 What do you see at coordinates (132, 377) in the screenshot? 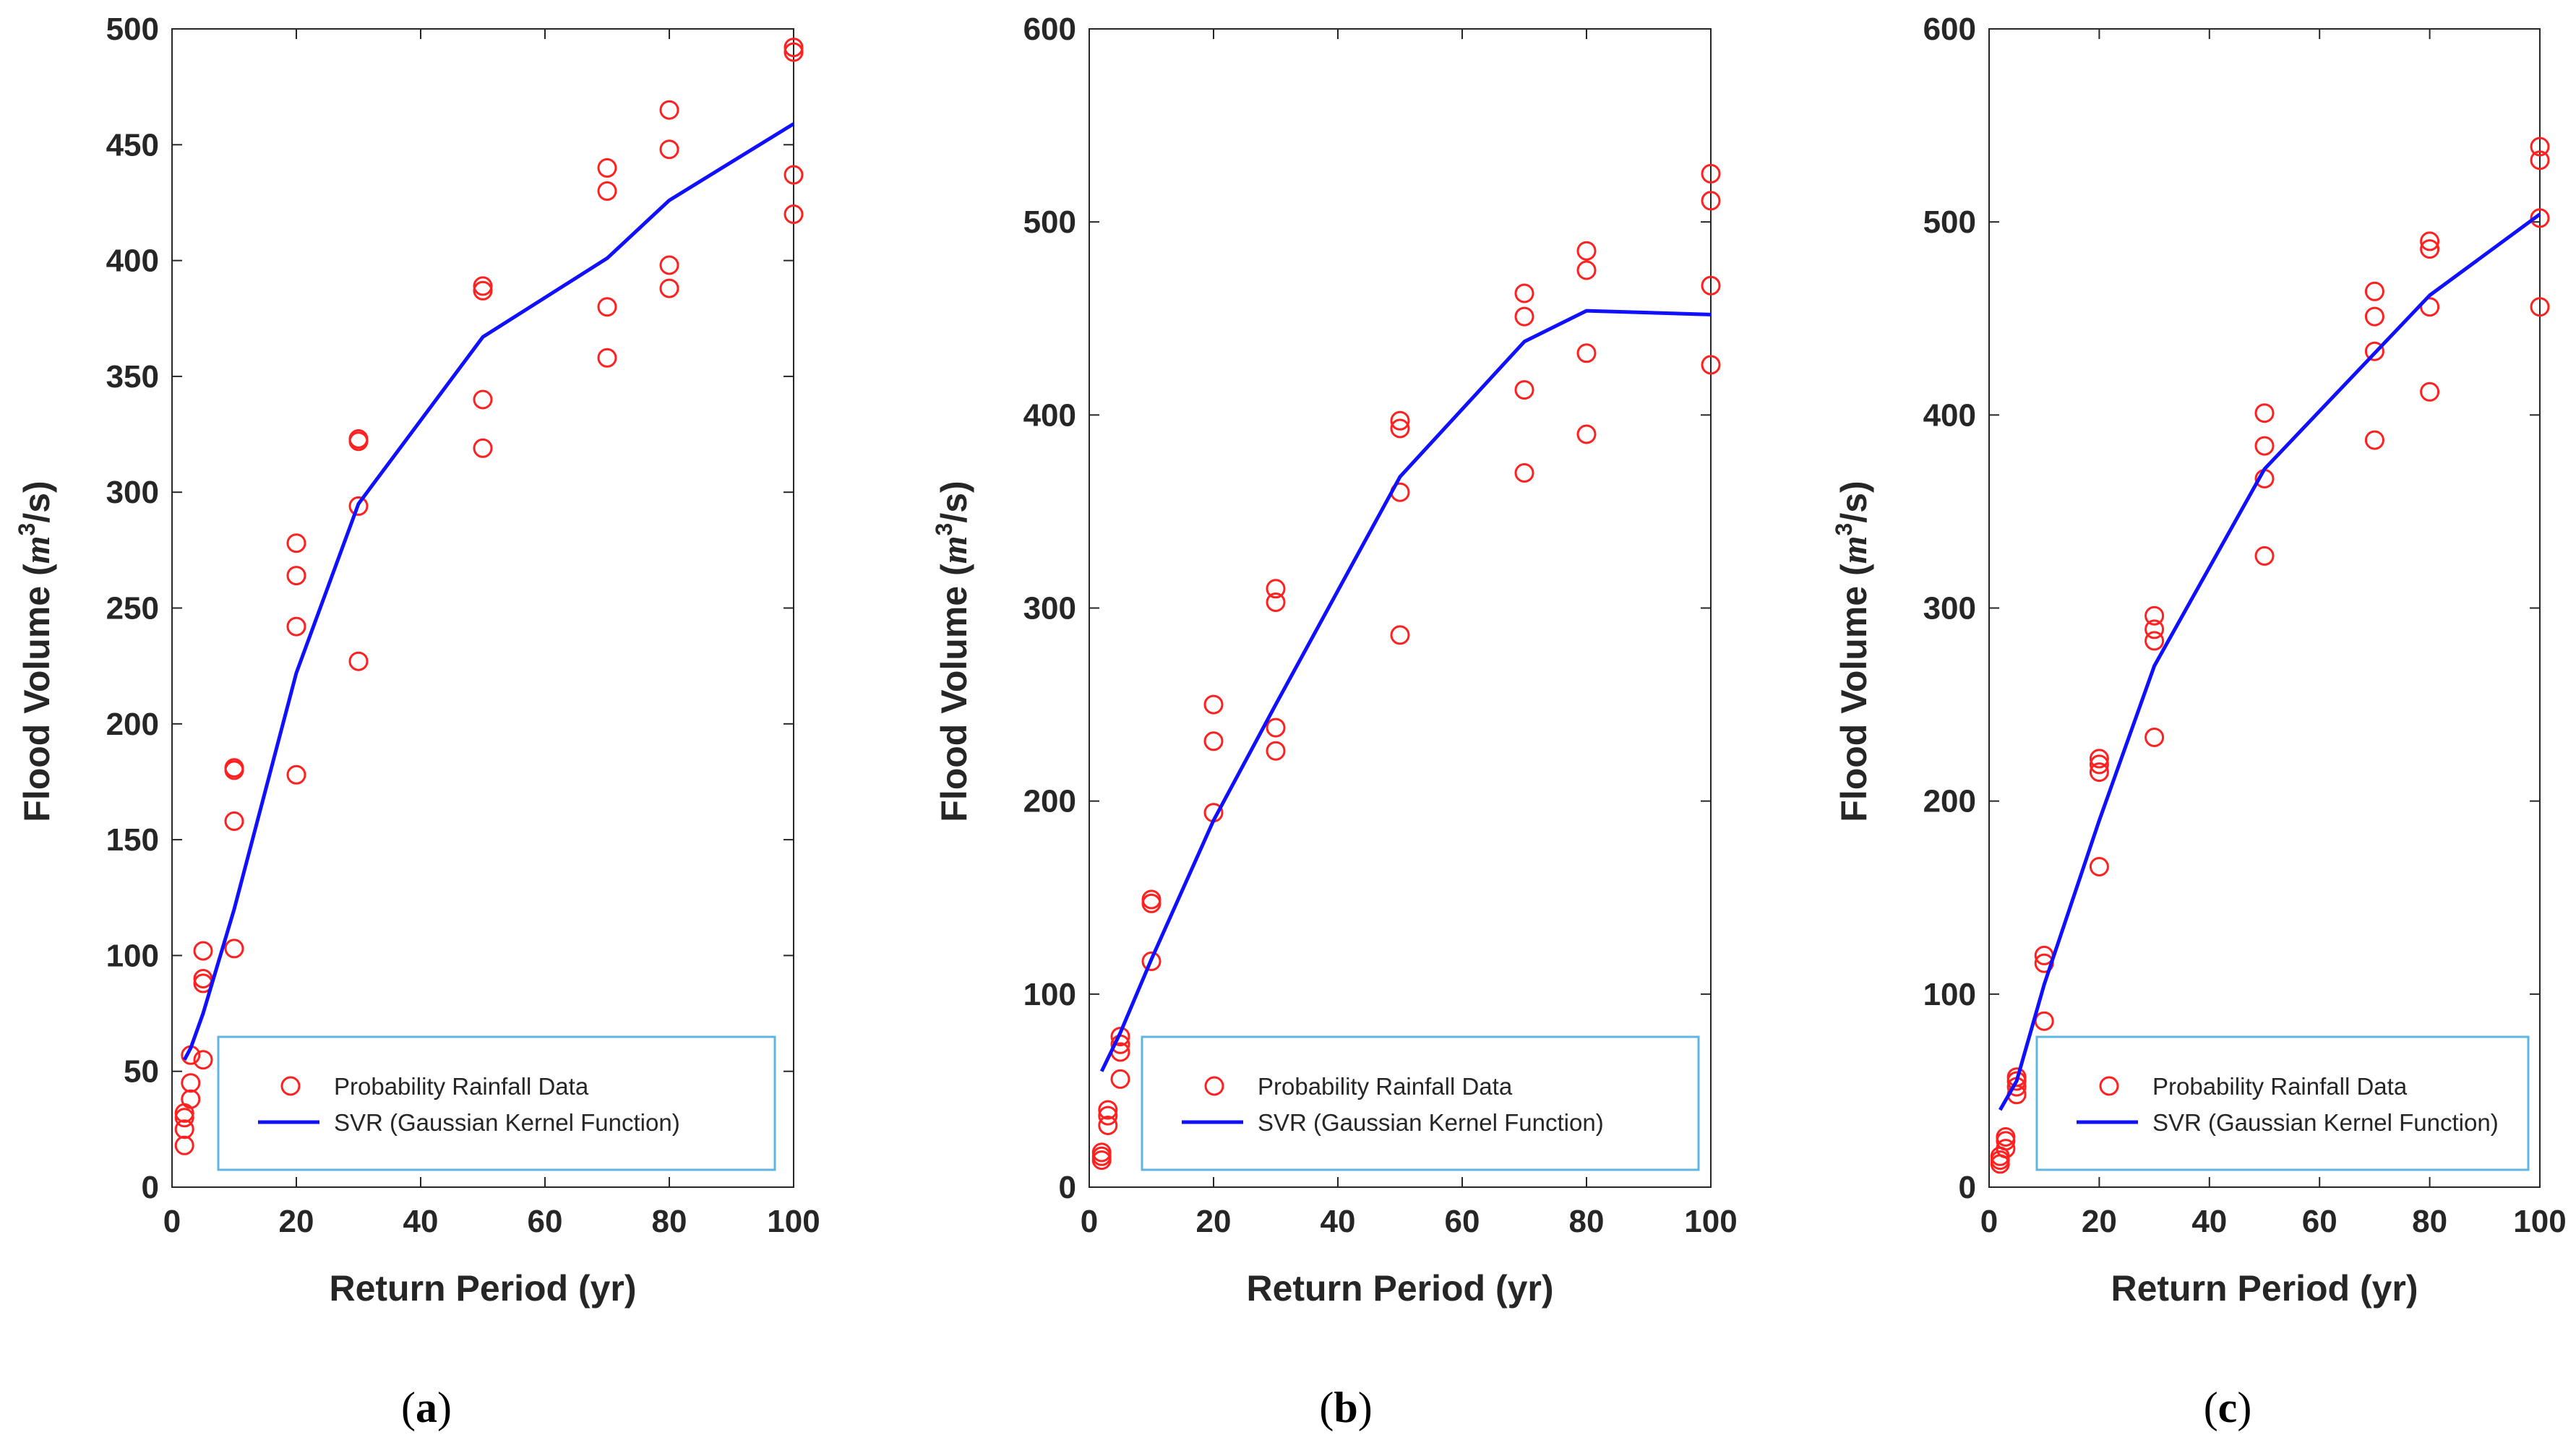
I see `y-tick-label: 350` at bounding box center [132, 377].